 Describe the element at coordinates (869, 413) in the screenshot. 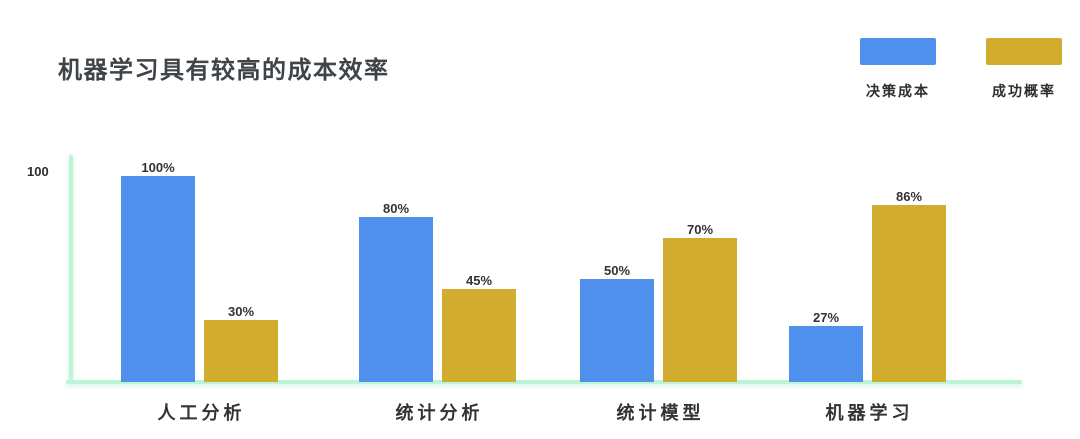

I see `category-label-4: 机器学习` at that location.